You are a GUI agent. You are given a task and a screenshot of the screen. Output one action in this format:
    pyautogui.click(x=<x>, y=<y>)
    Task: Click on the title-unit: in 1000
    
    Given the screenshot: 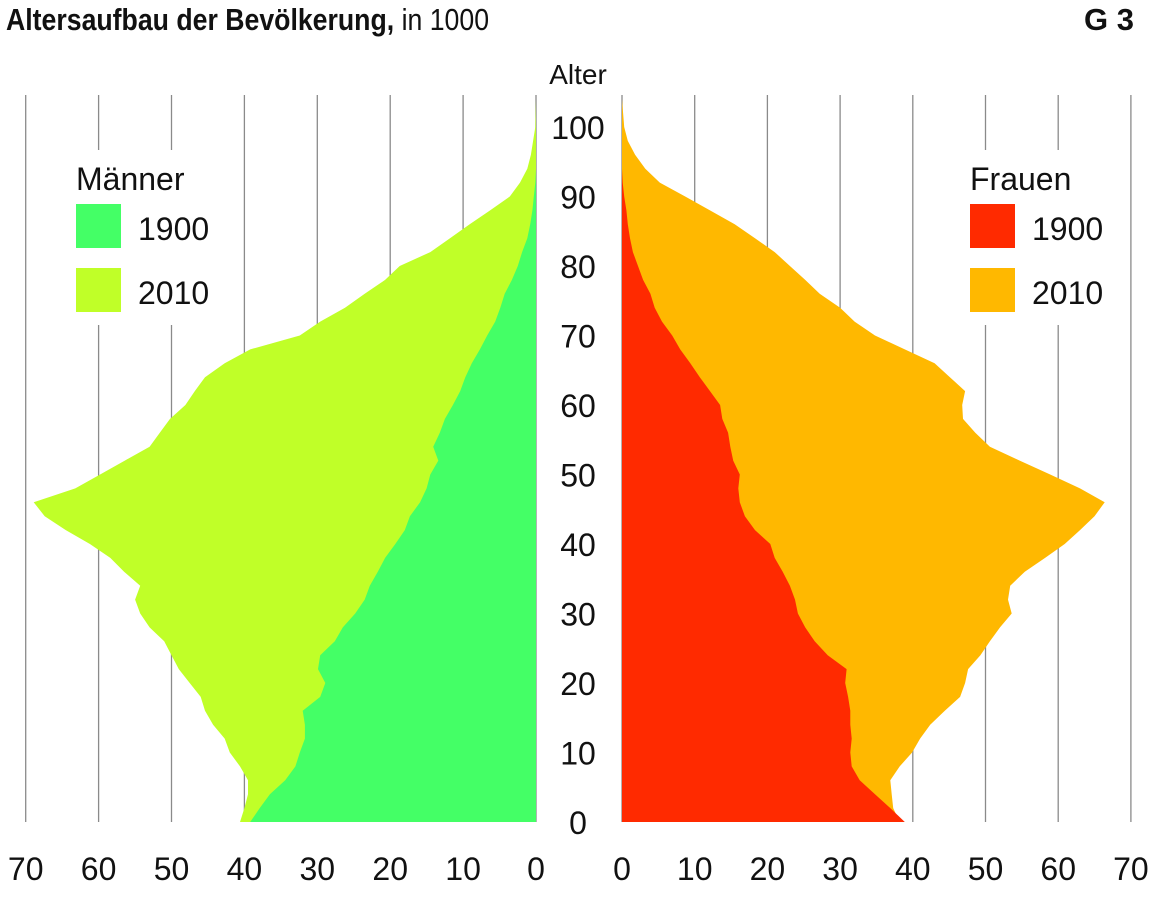 What is the action you would take?
    pyautogui.click(x=442, y=19)
    